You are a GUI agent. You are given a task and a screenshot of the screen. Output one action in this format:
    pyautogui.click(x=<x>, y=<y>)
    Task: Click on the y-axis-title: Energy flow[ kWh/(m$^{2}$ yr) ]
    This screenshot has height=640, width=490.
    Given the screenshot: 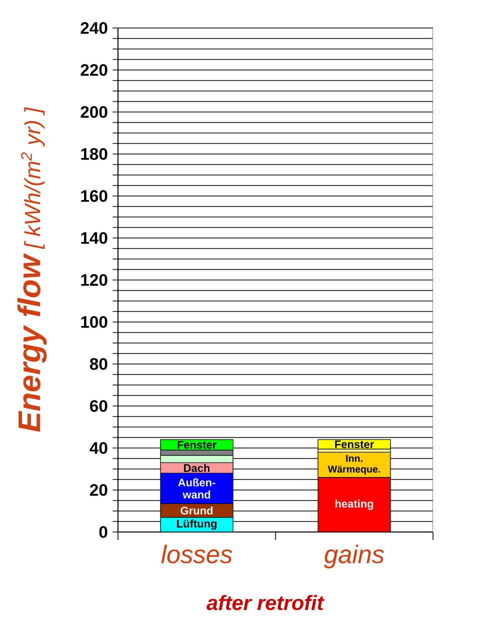 What is the action you would take?
    pyautogui.click(x=32, y=269)
    